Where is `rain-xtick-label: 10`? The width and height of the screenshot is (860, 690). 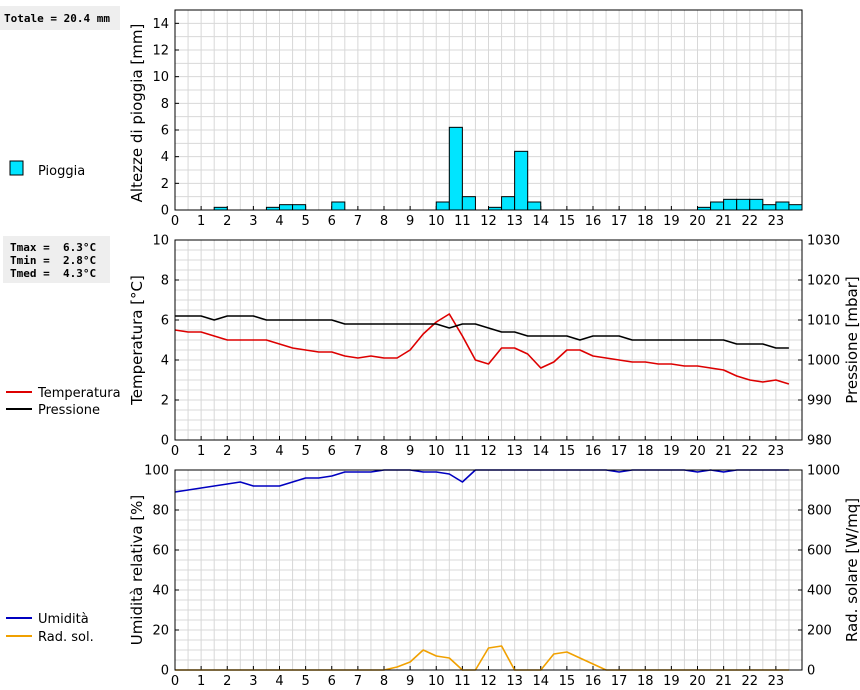
rain-xtick-label: 10 is located at coordinates (436, 221).